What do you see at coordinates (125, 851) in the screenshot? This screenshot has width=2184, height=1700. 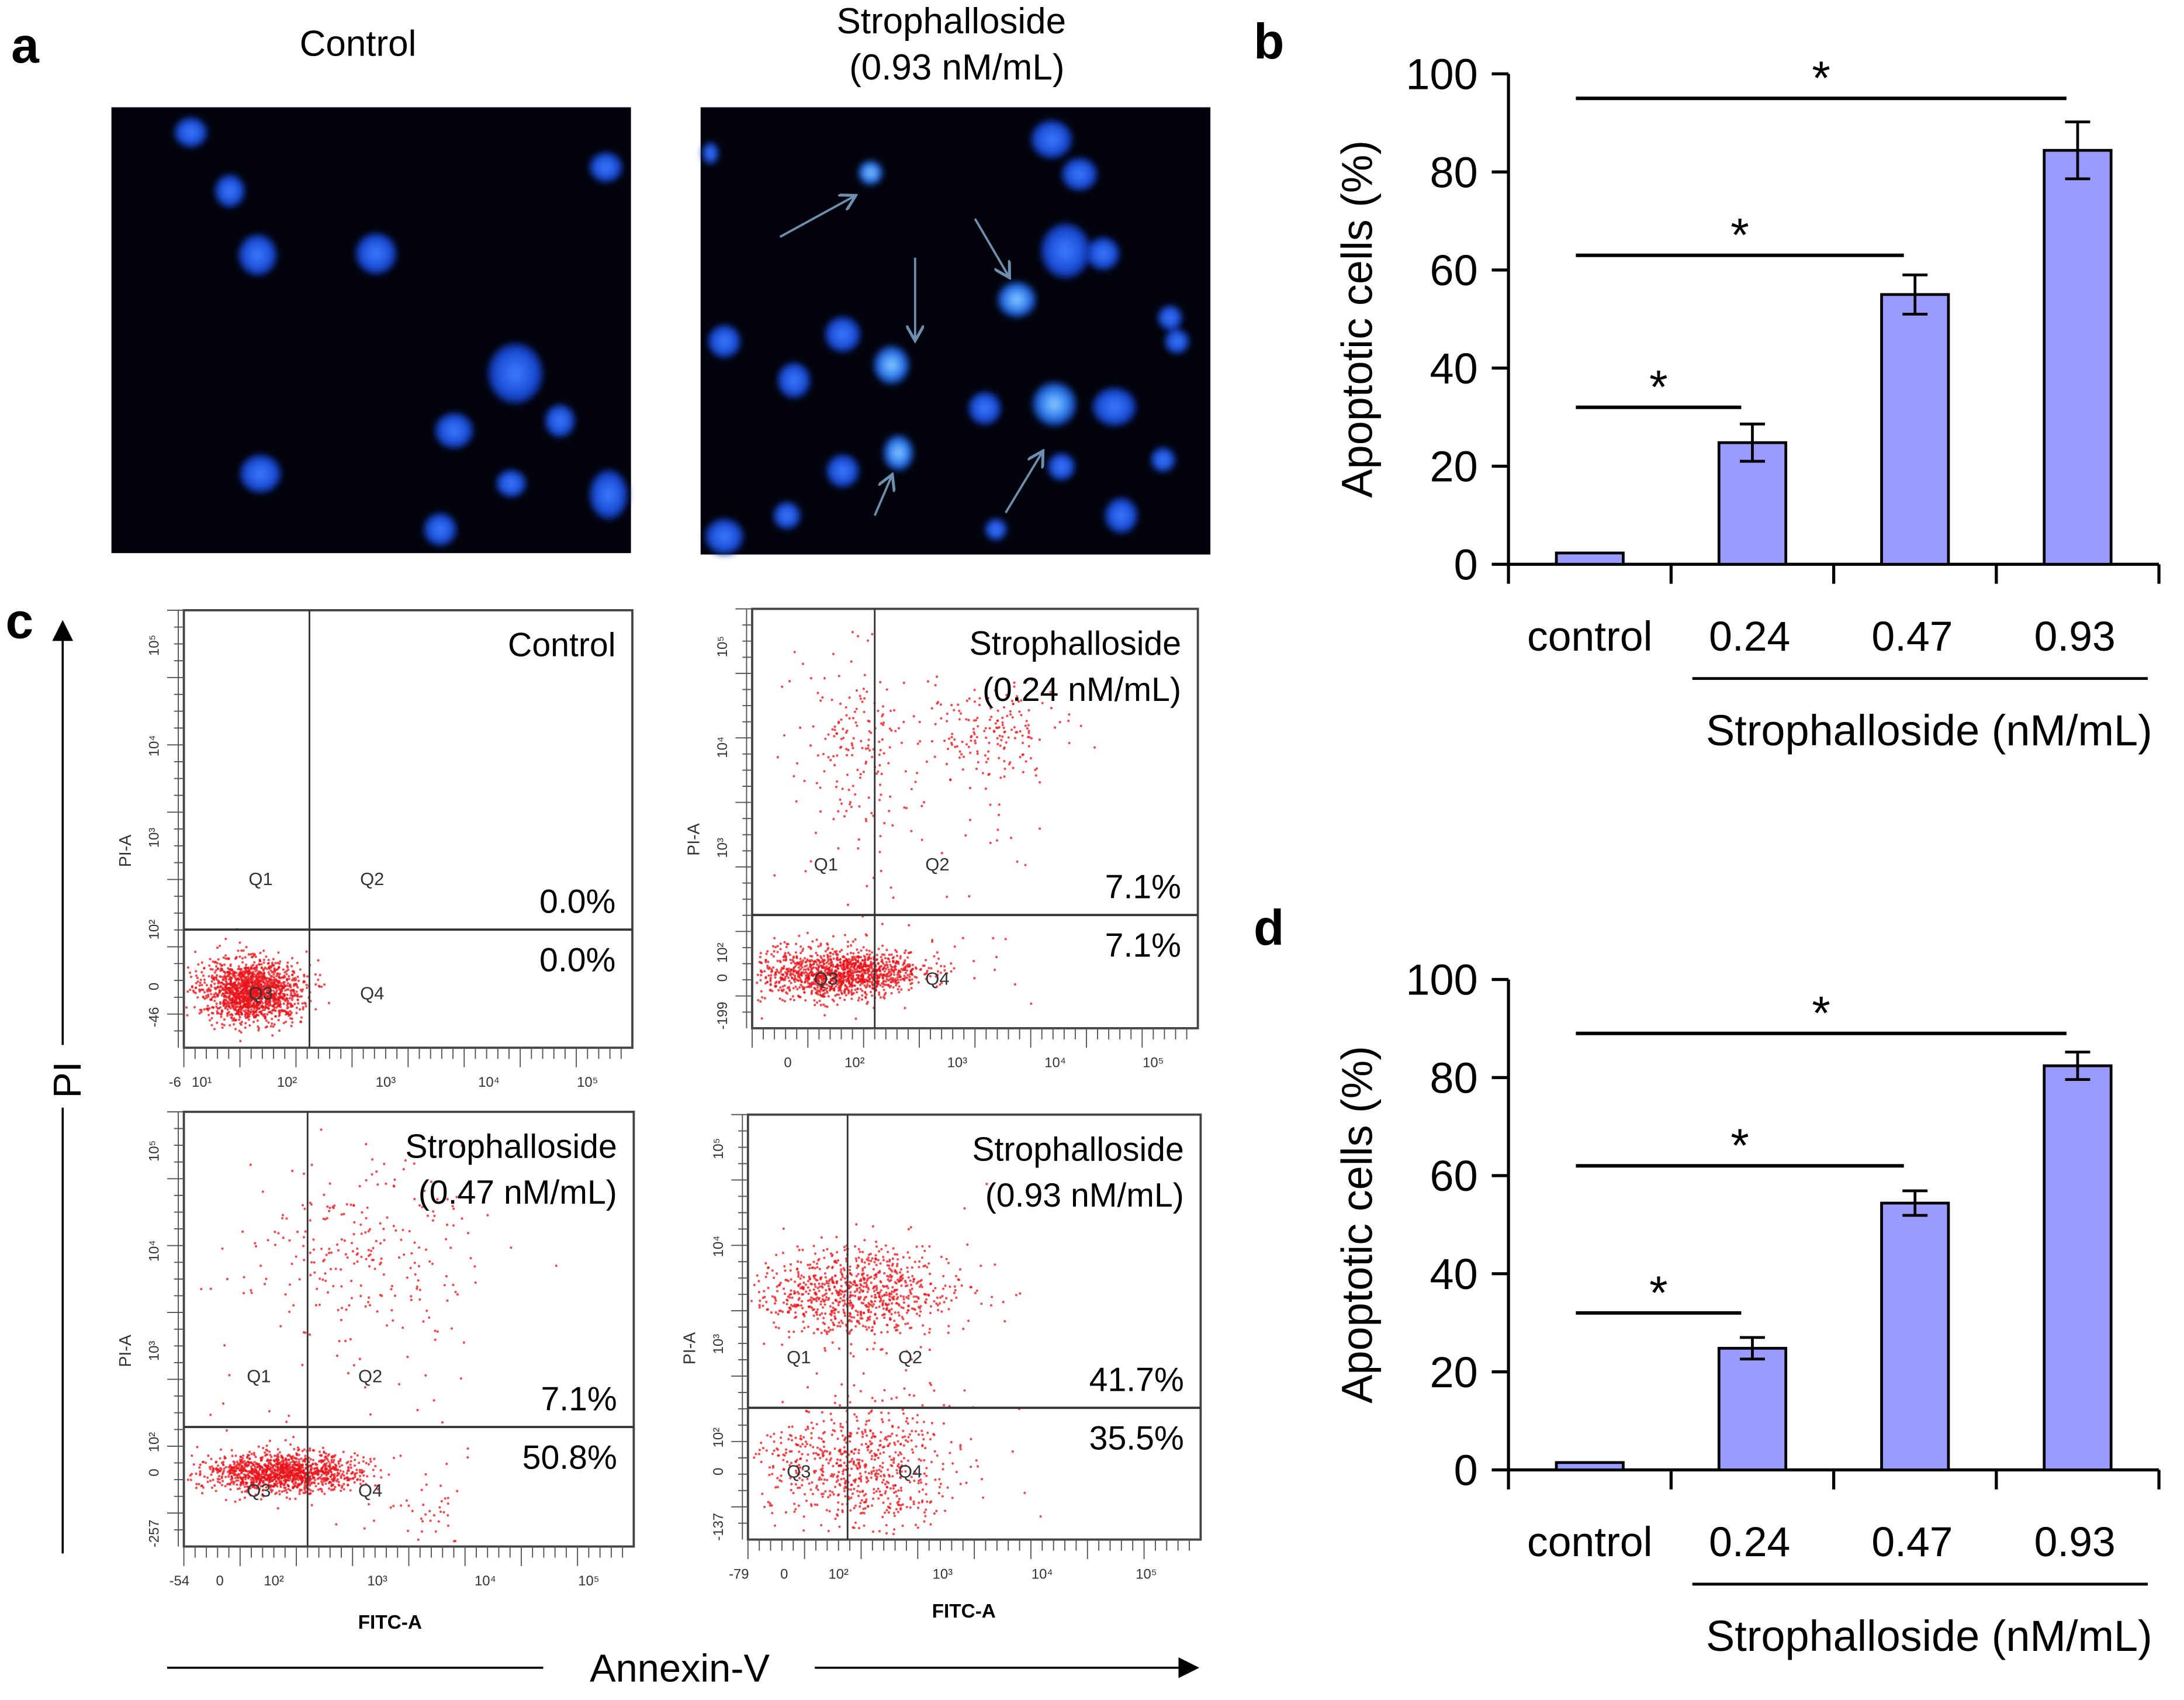 I see `pi-a-channel-label: PI-A` at bounding box center [125, 851].